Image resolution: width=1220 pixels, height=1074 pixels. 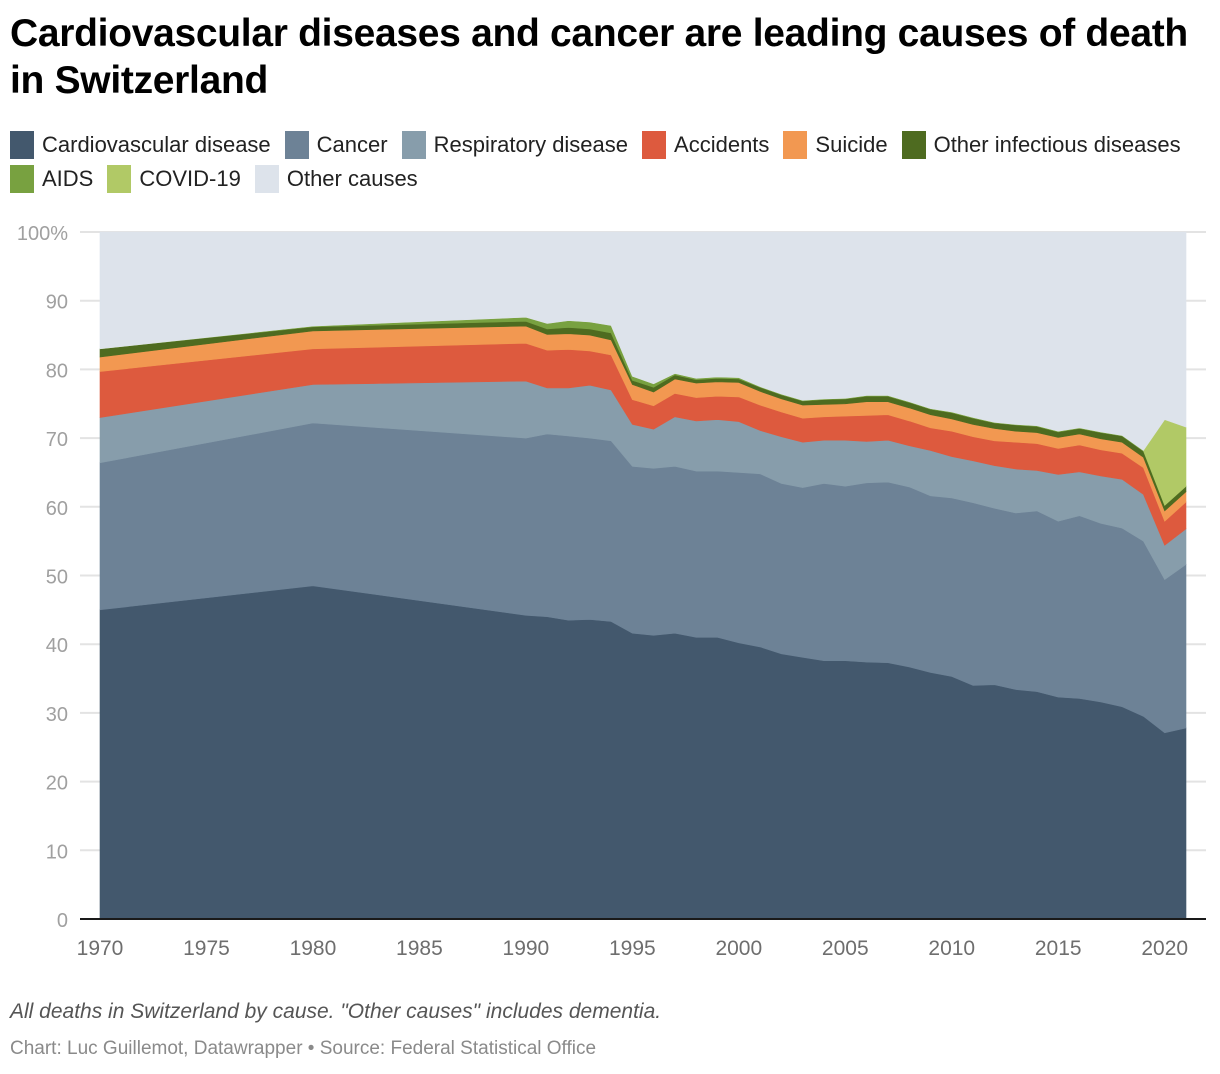 I want to click on legend-item-cancer: Cancer, so click(x=336, y=145).